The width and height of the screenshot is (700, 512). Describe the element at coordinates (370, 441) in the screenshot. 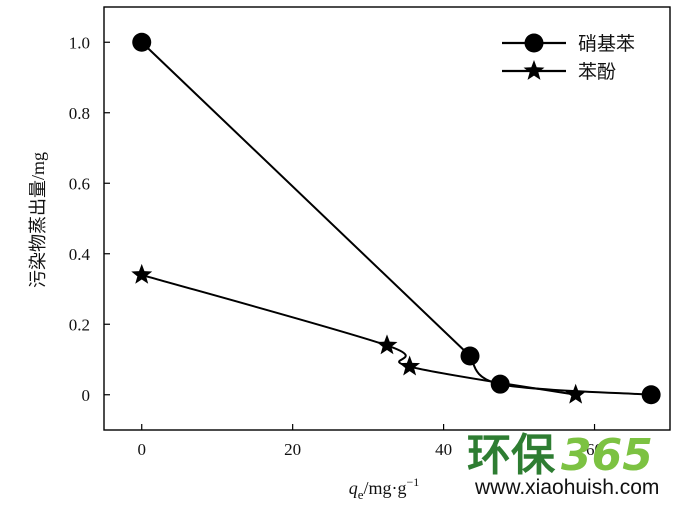

I see `x-axis-ticks: 0 20 40 60` at that location.